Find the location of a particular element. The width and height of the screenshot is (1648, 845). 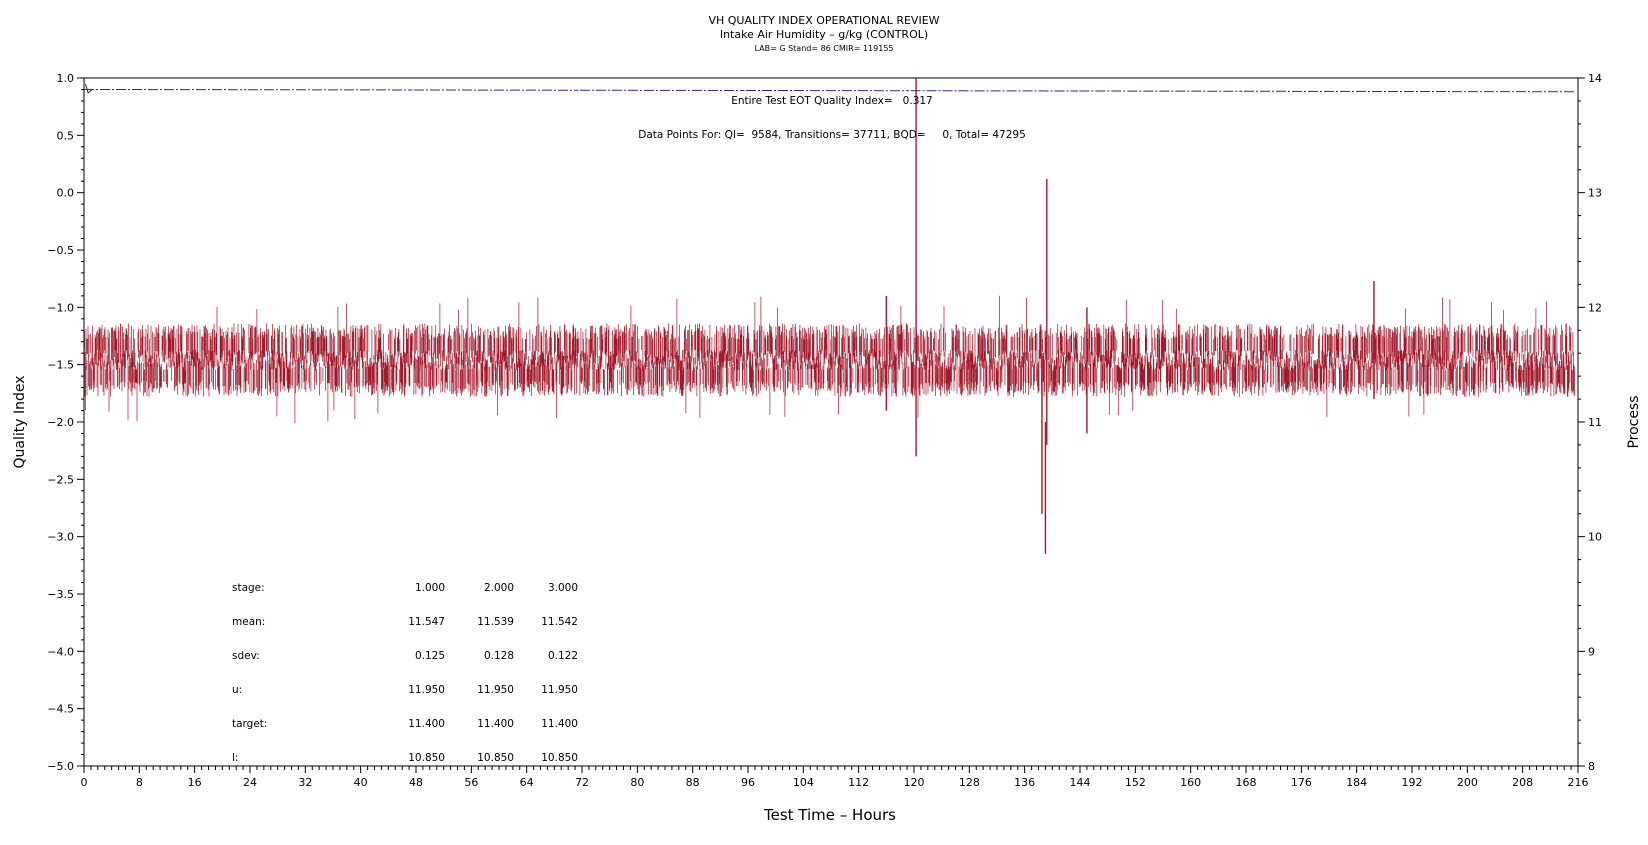

y-axis-label-right: Process is located at coordinates (1634, 421).